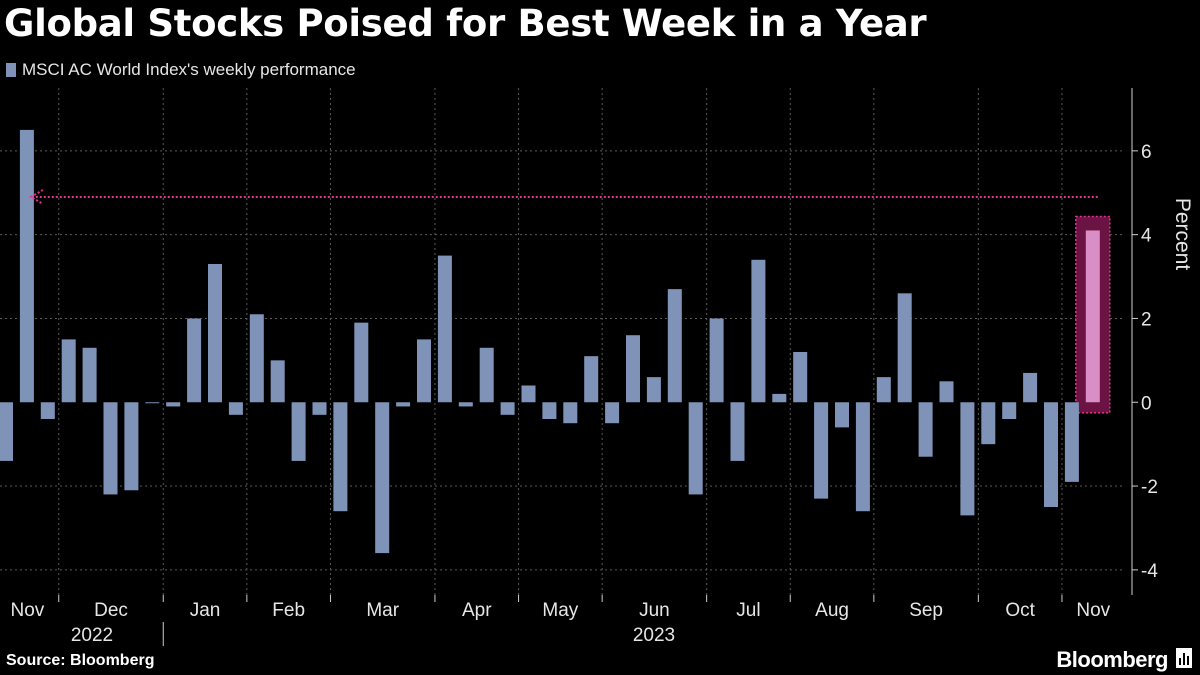 Image resolution: width=1200 pixels, height=675 pixels. What do you see at coordinates (560, 610) in the screenshot?
I see `x-month-label: May` at bounding box center [560, 610].